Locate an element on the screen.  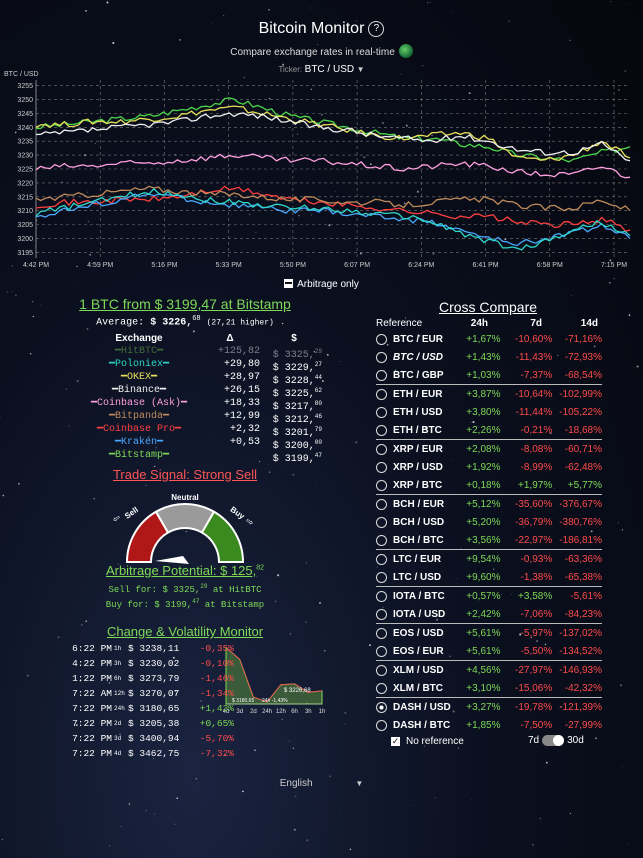
ticker-selector: Ticker: BTC / USD ▼ is located at coordinates (321, 69).